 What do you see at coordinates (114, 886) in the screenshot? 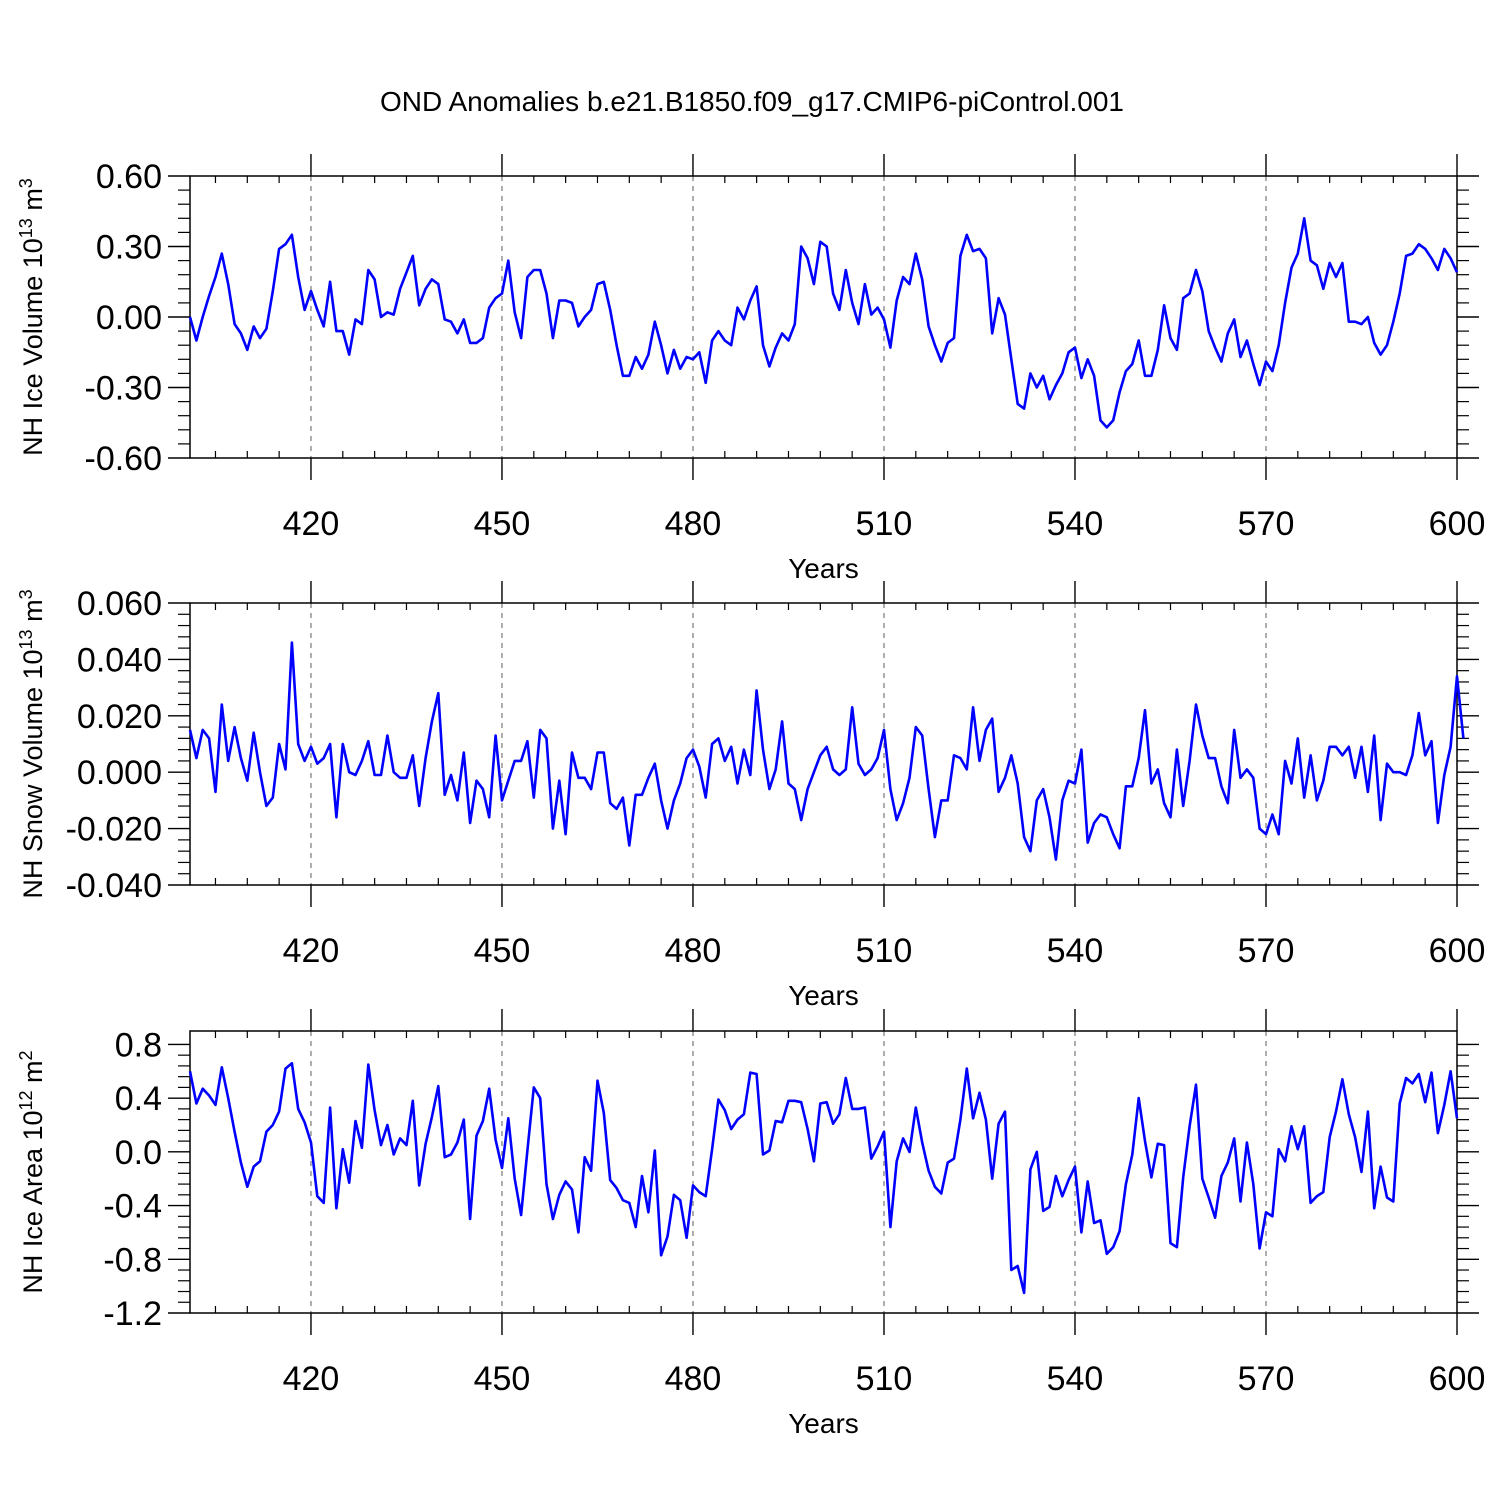
I see `y-tick-label: -0.040` at bounding box center [114, 886].